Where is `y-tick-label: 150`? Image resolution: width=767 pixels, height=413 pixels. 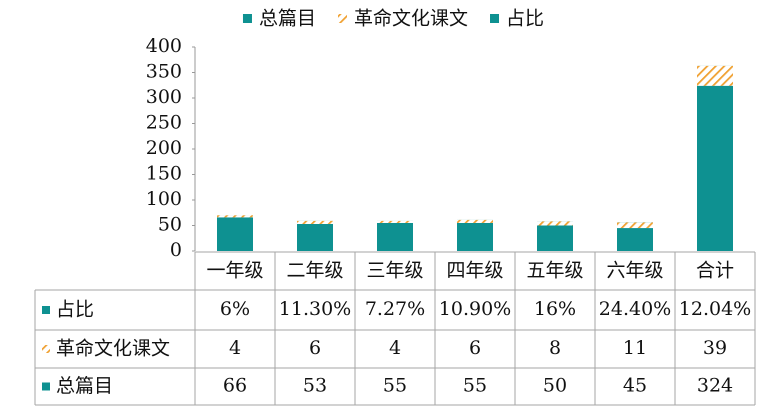
y-tick-label: 150 is located at coordinates (164, 174).